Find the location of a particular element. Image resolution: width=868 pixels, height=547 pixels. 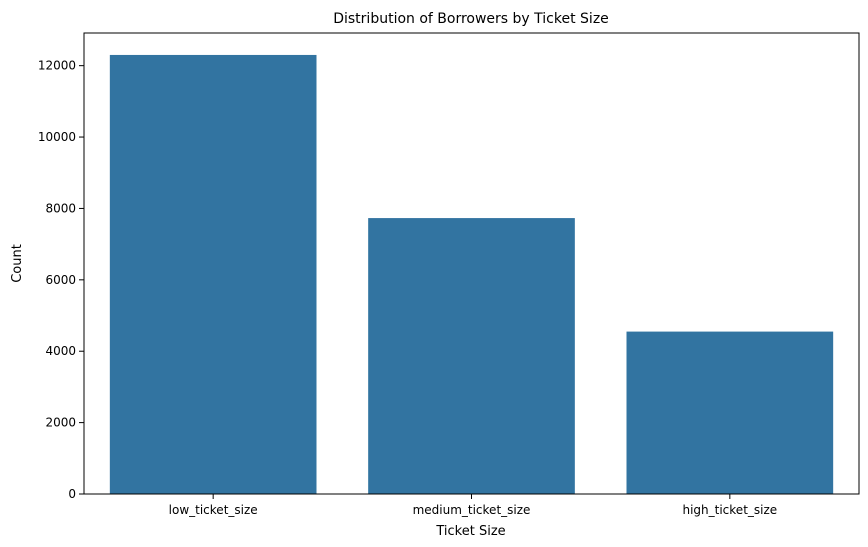

bar-high_ticket_size is located at coordinates (730, 412).